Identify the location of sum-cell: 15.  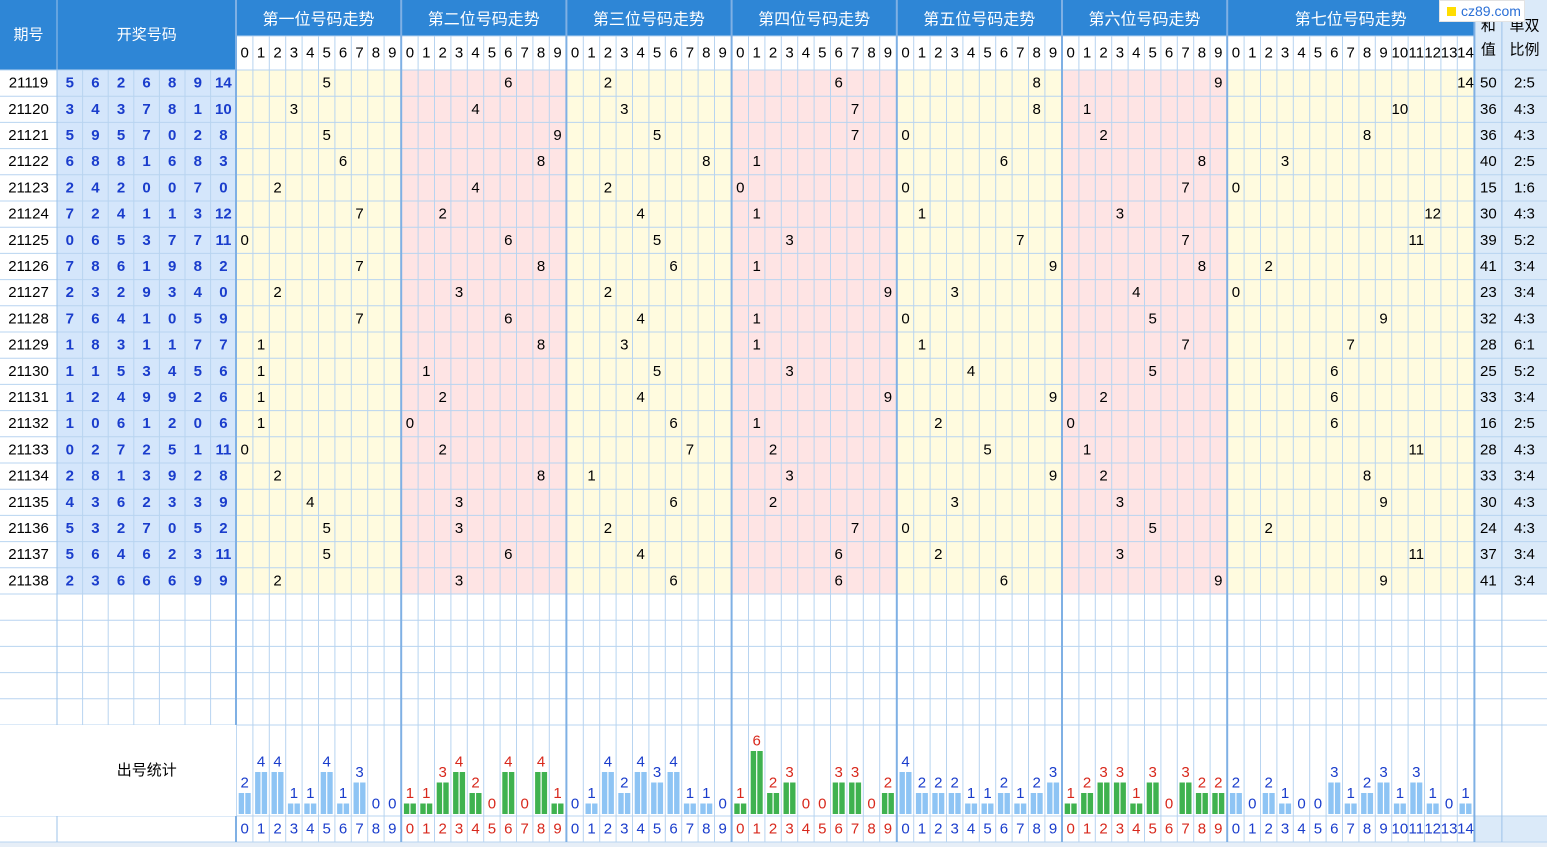
(1488, 187).